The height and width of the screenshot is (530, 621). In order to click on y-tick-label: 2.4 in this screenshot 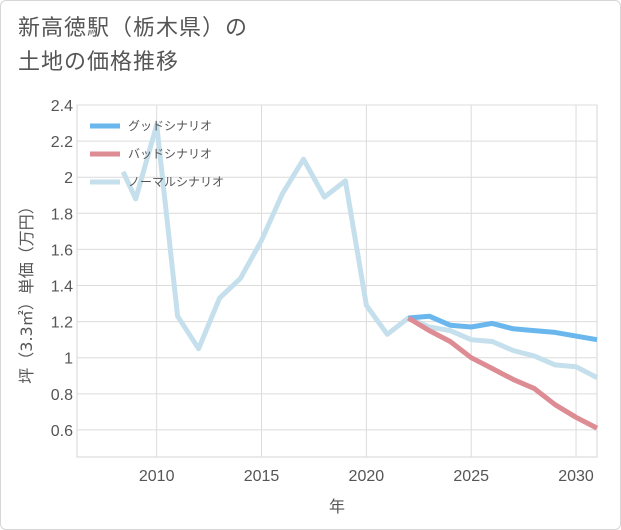, I will do `click(62, 106)`.